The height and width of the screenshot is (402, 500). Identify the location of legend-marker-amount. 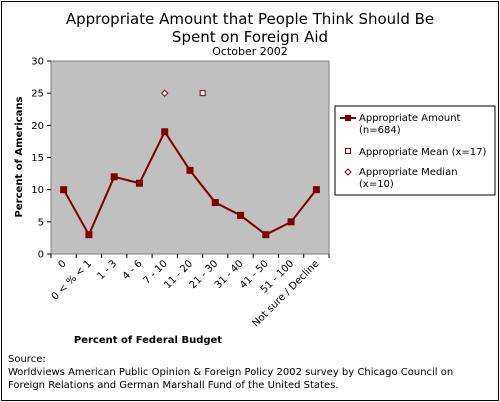
(348, 118).